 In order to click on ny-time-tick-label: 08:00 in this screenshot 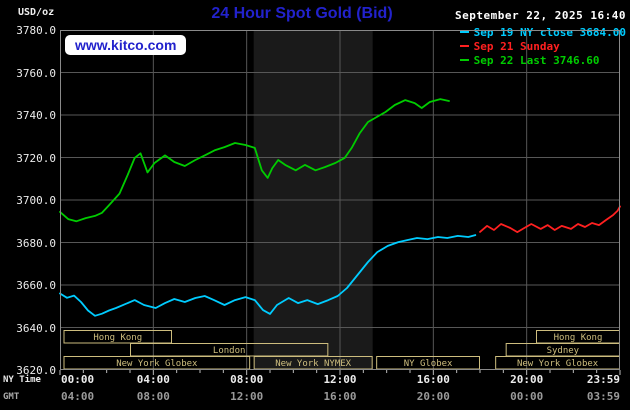, I will do `click(247, 379)`.